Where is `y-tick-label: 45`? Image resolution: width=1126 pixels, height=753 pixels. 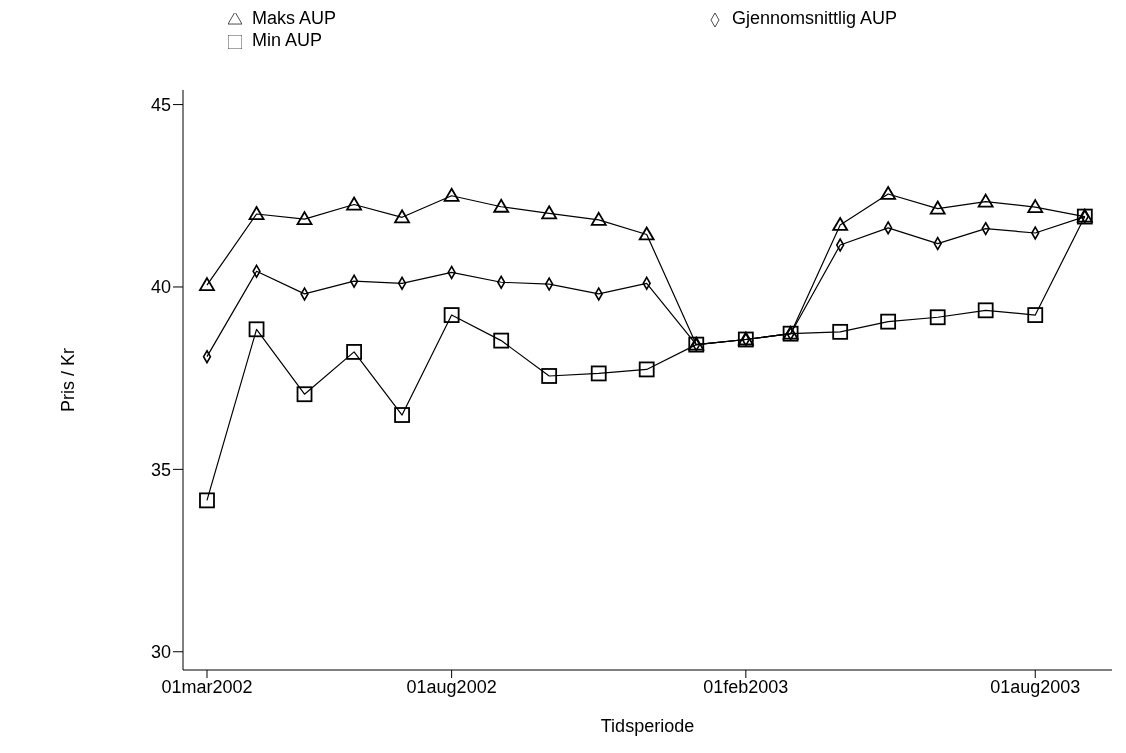
y-tick-label: 45 is located at coordinates (160, 104).